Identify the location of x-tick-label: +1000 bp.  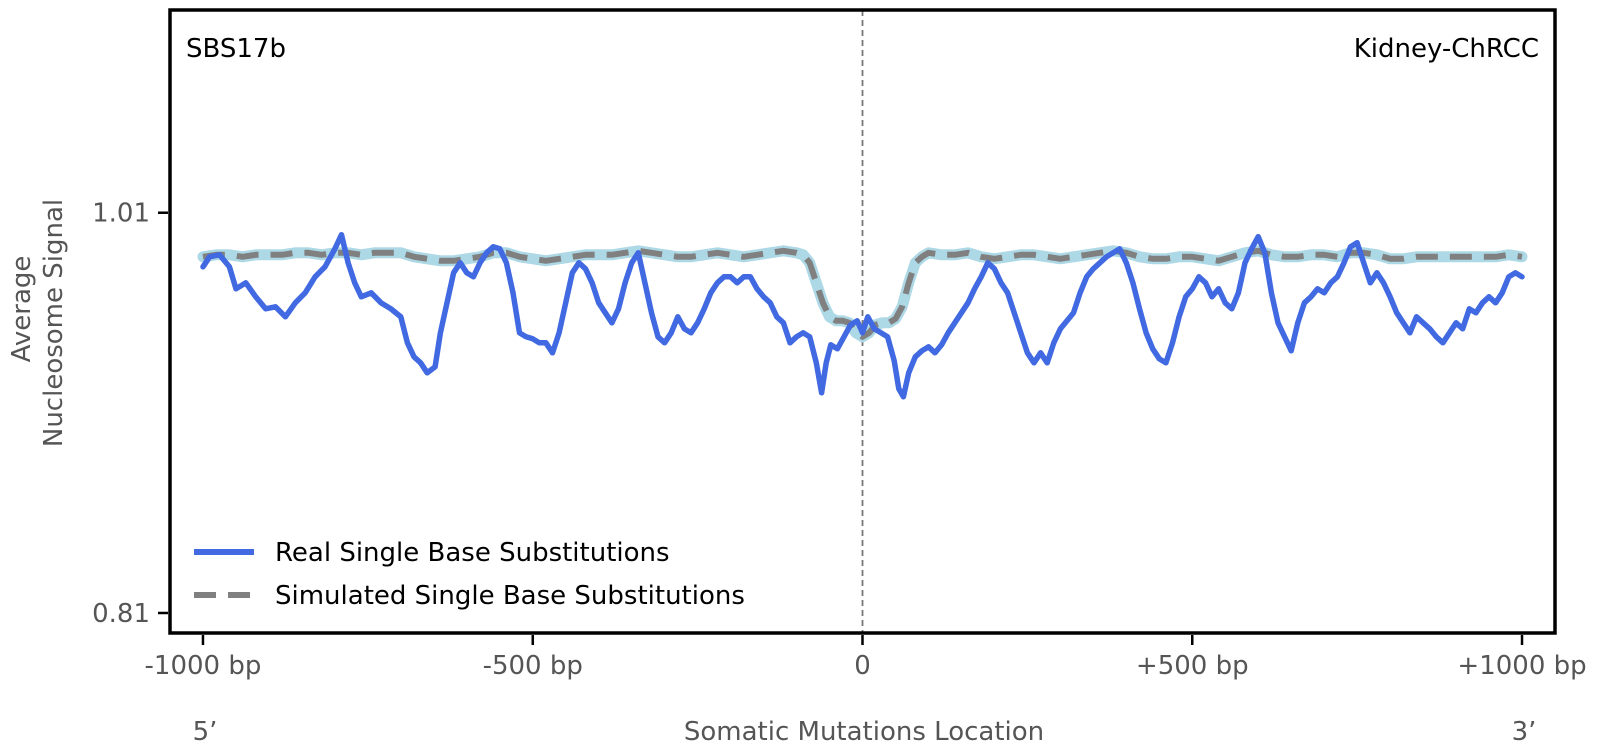
(1521, 666).